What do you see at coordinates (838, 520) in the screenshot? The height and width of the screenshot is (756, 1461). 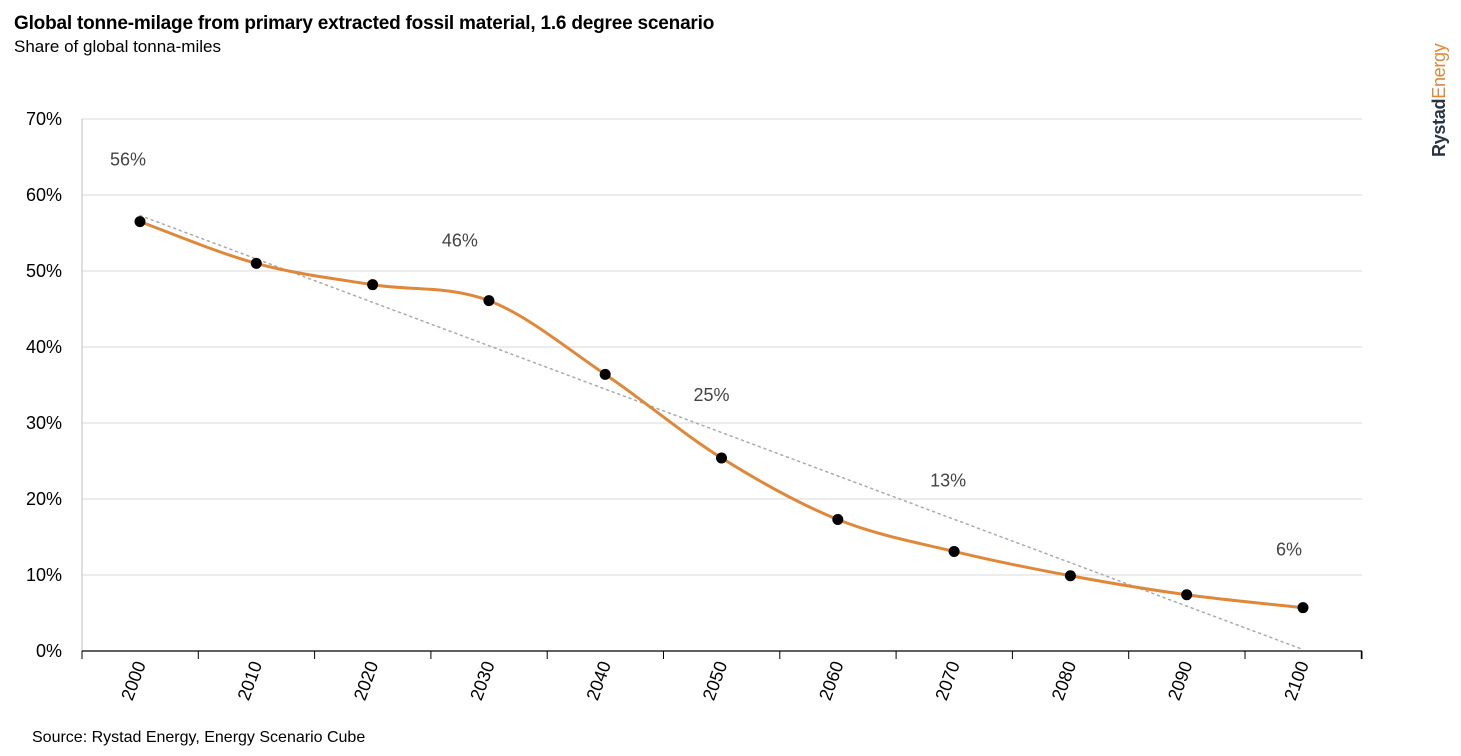 I see `data-point-2060` at bounding box center [838, 520].